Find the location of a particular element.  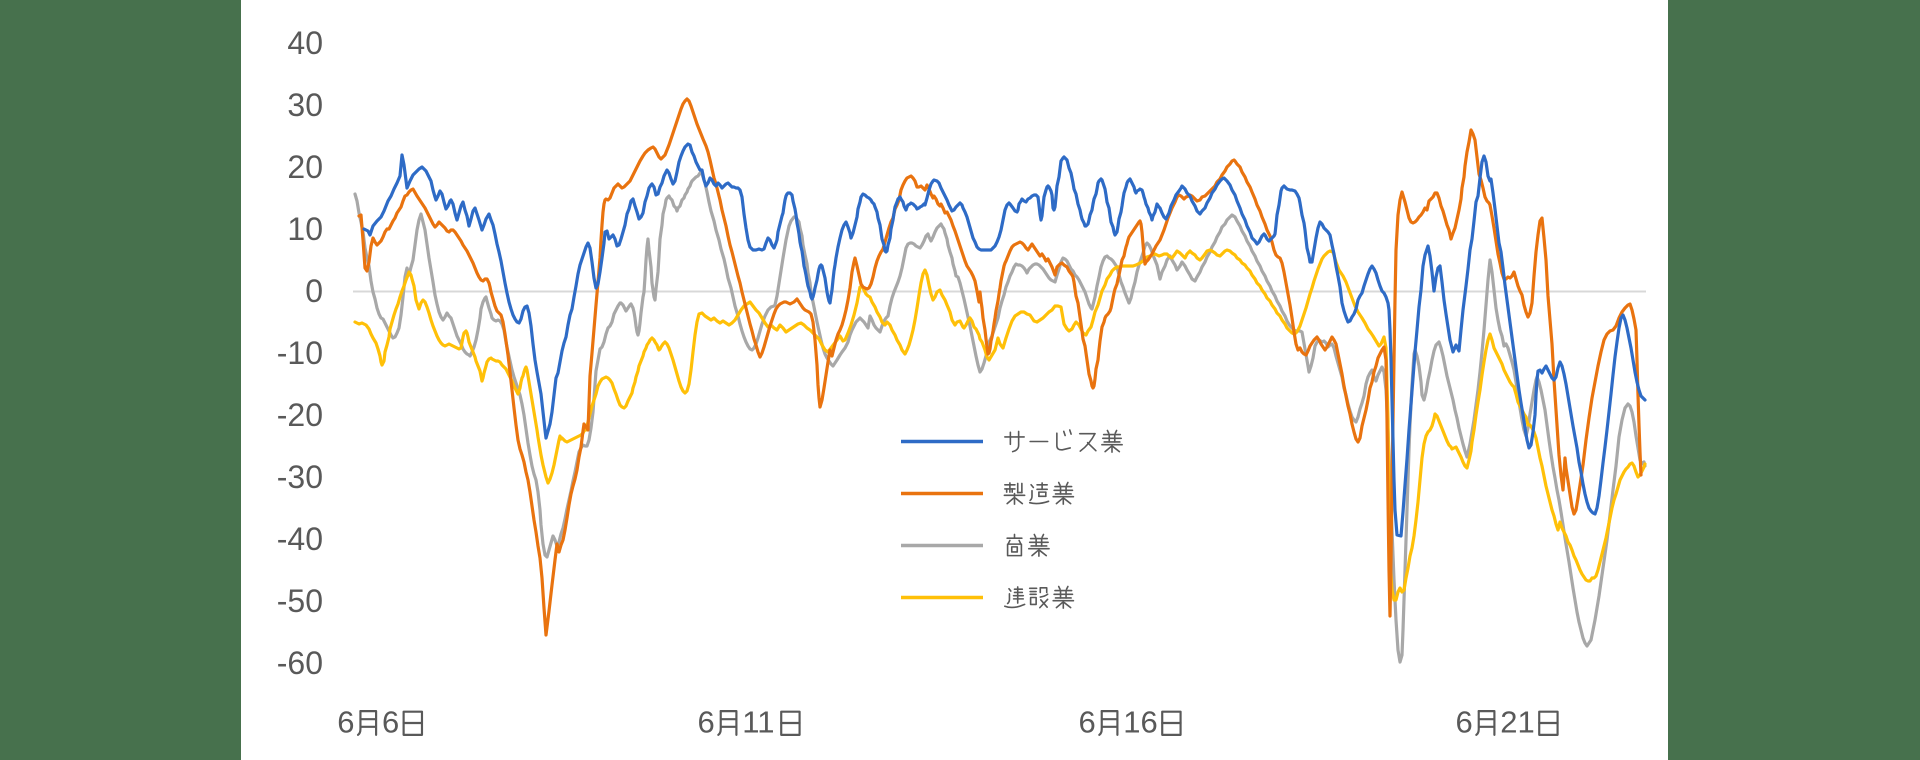

svg-text: 30 is located at coordinates (305, 105).